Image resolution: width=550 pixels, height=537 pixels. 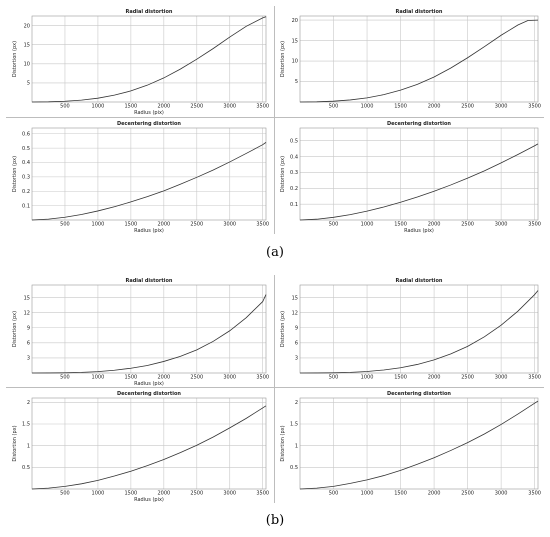 What do you see at coordinates (28, 403) in the screenshot?
I see `y-tick-label: 2` at bounding box center [28, 403].